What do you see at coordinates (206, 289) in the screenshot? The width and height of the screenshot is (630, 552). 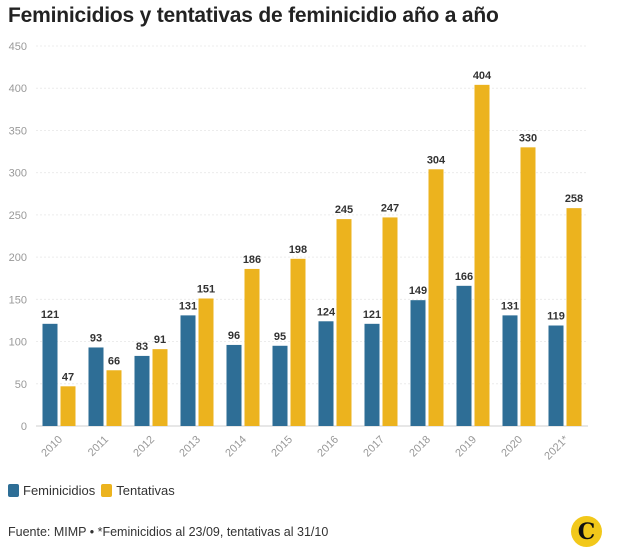 I see `data-label: 151` at bounding box center [206, 289].